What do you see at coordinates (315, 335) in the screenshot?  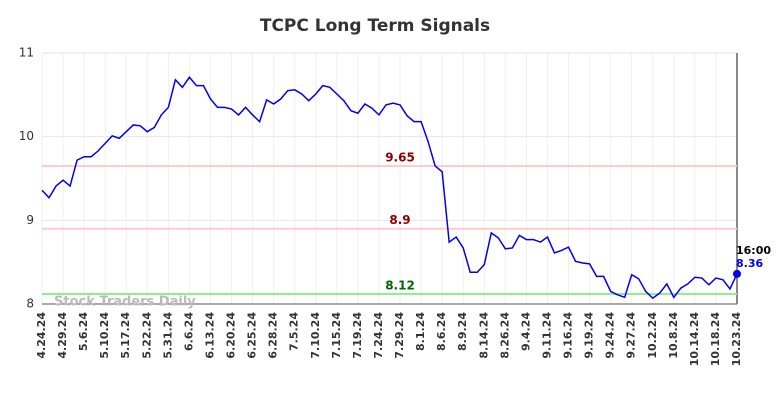 I see `x-tick-label: 7.10.24` at bounding box center [315, 335].